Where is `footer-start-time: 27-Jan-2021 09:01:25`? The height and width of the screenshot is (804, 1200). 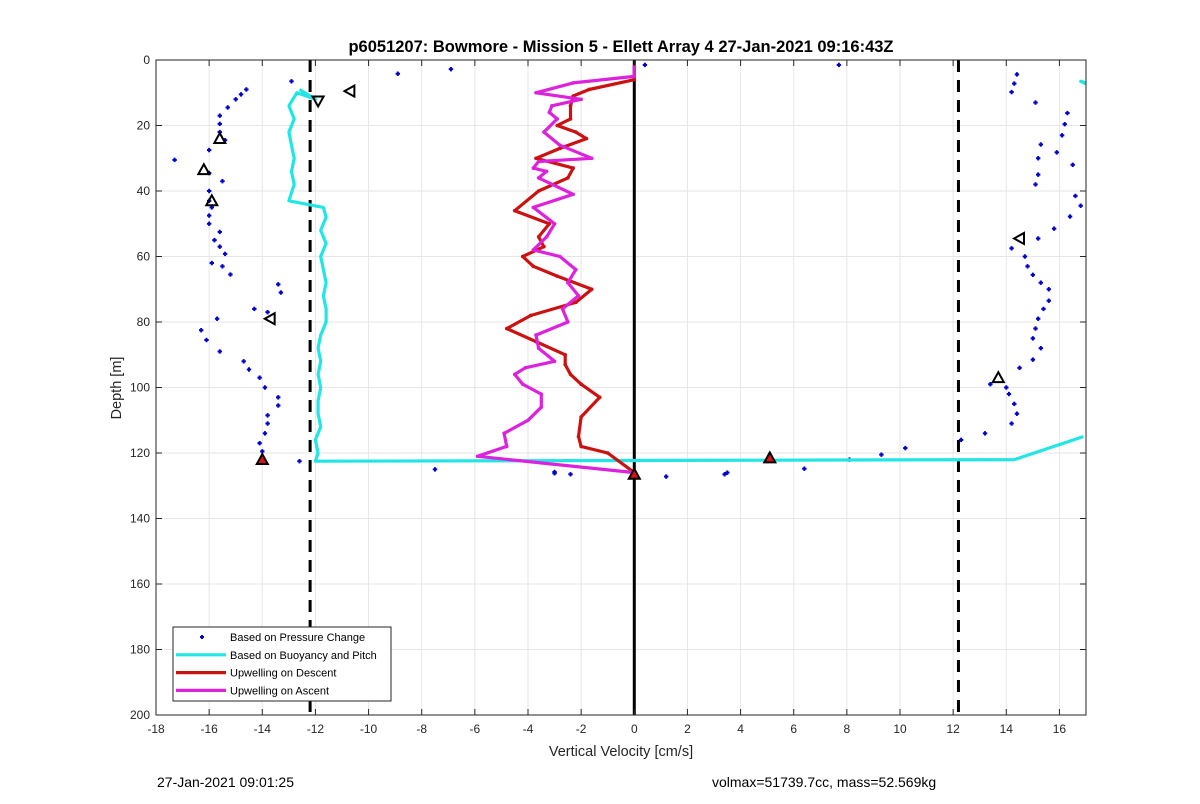 footer-start-time: 27-Jan-2021 09:01:25 is located at coordinates (225, 782).